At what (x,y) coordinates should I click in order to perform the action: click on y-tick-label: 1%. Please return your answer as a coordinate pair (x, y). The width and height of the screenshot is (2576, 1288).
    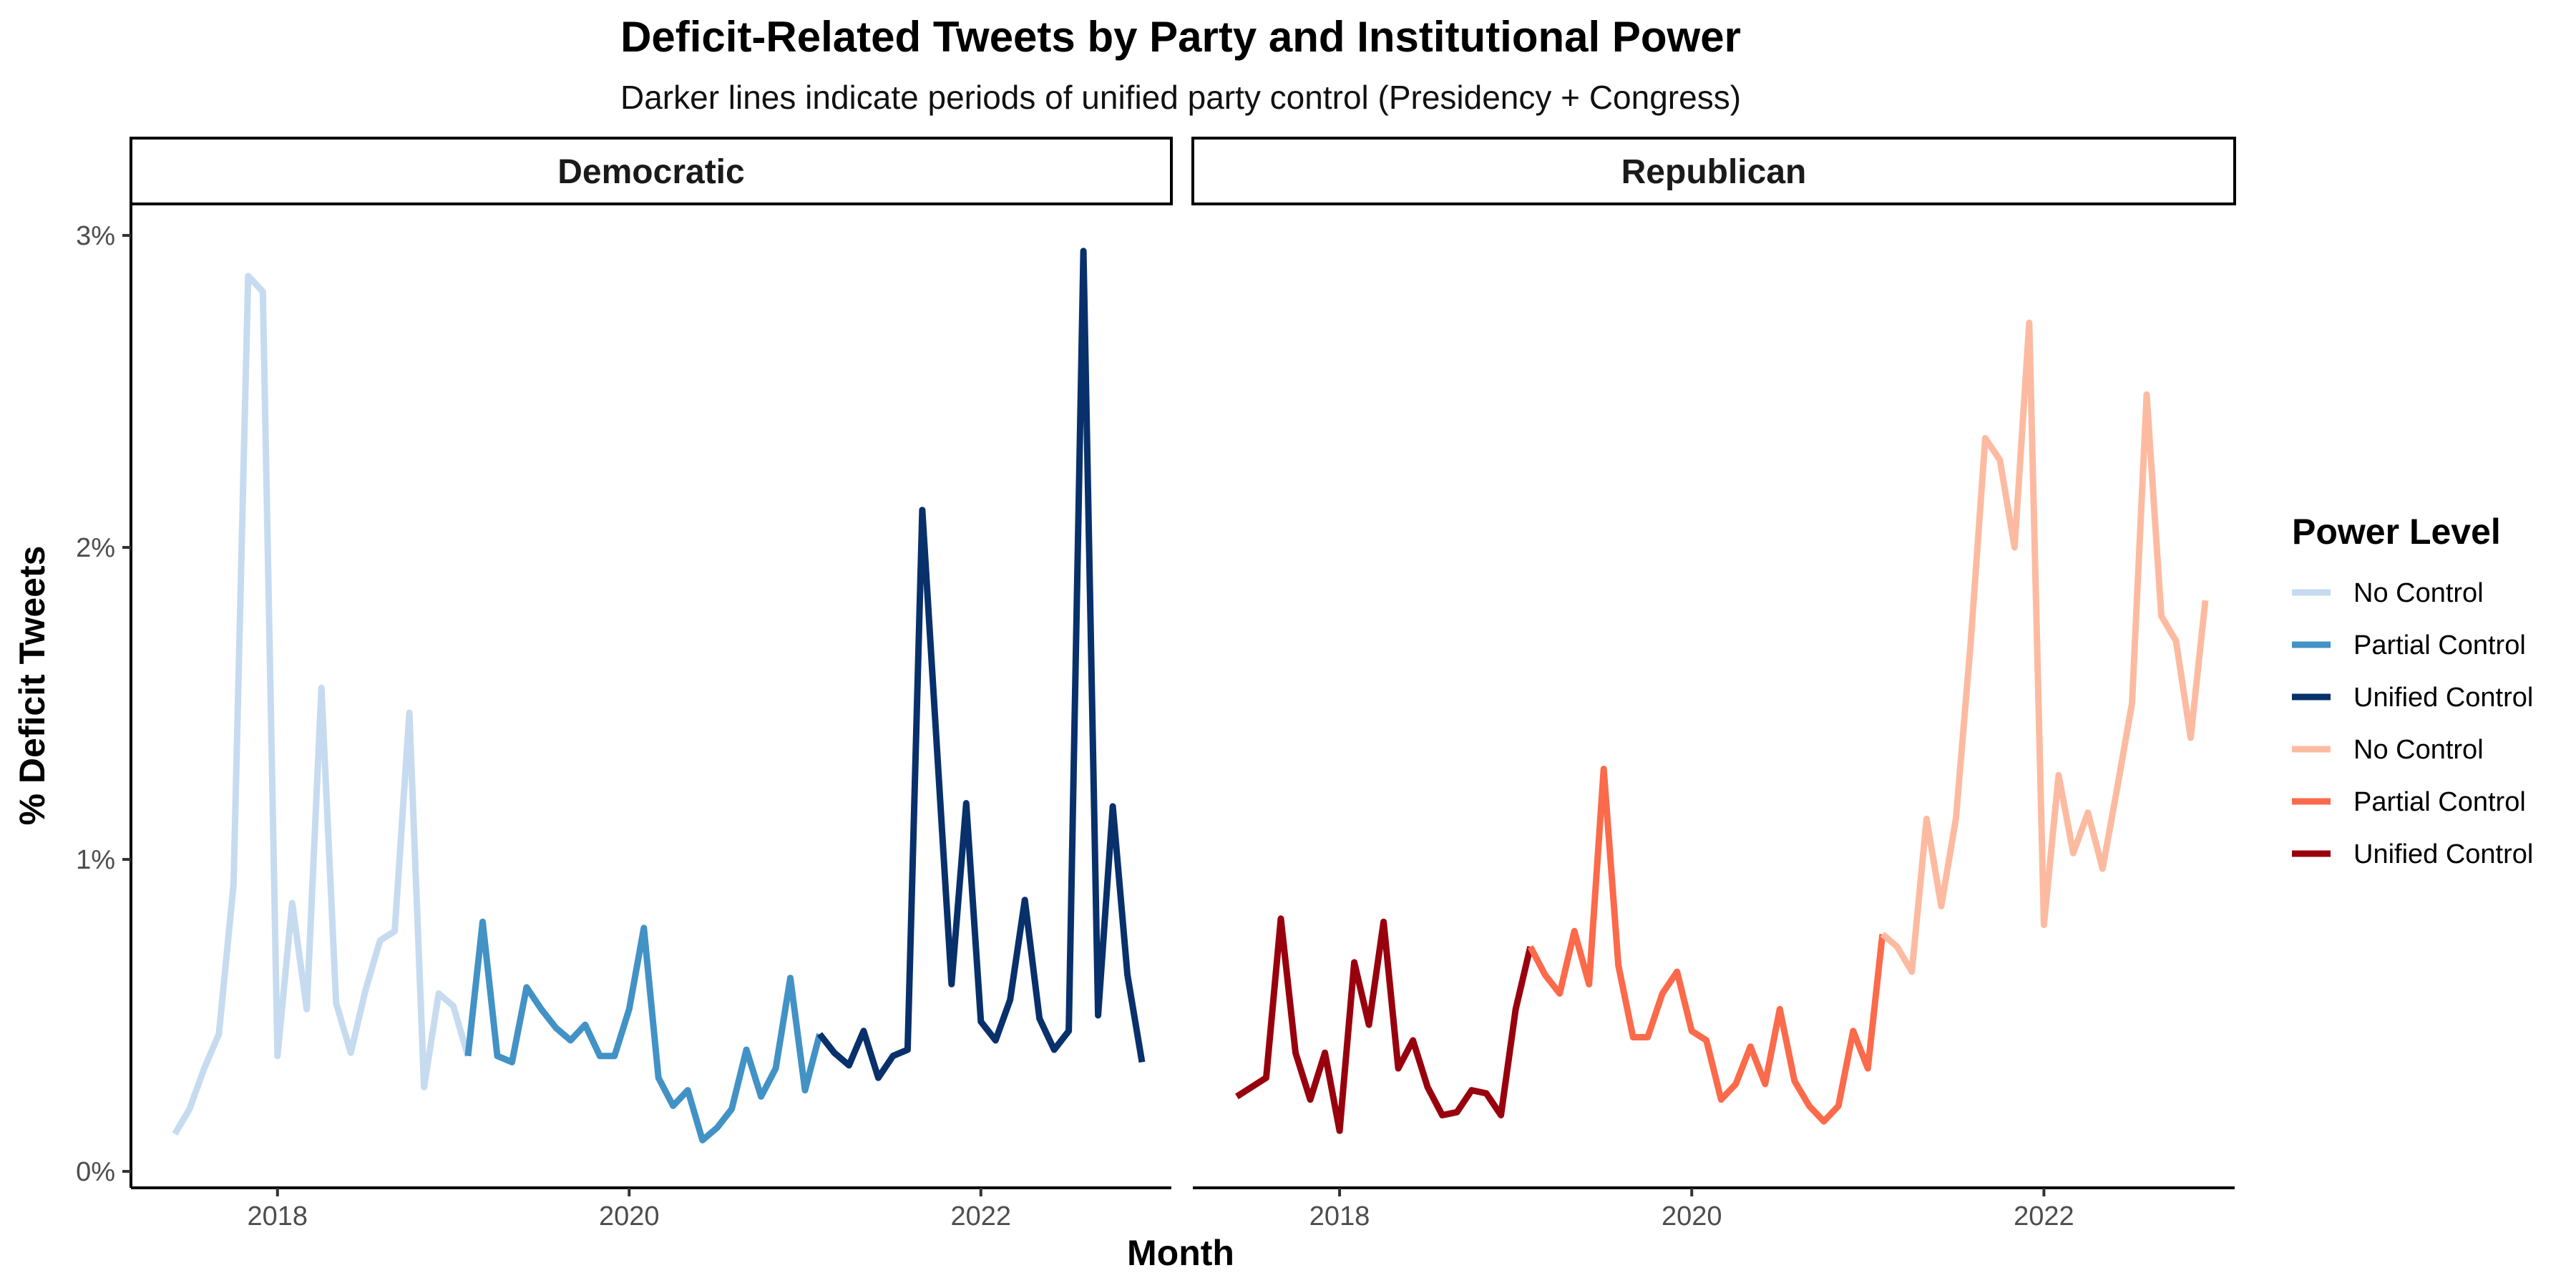
    Looking at the image, I should click on (95, 860).